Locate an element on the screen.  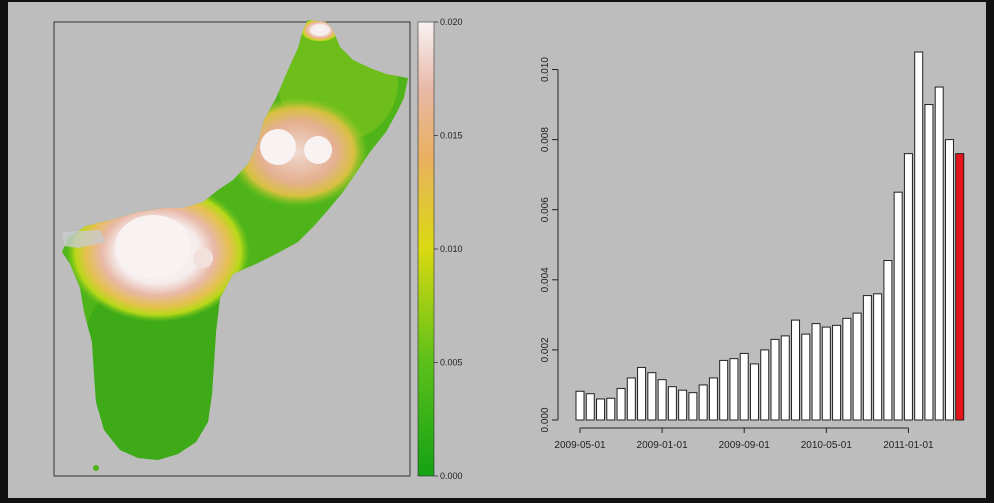
x-tick-label: 2009-01-01 is located at coordinates (663, 445).